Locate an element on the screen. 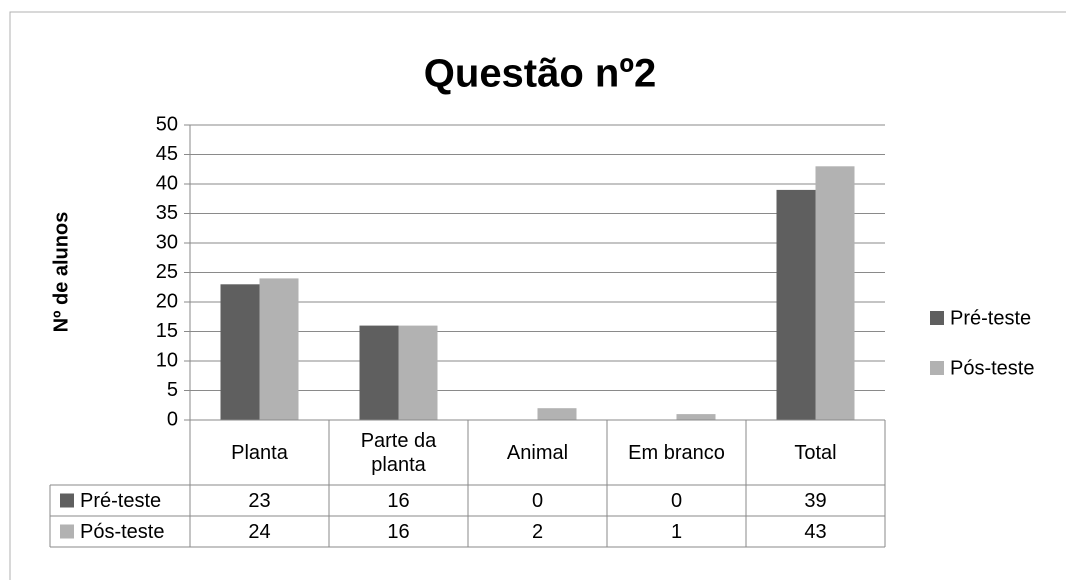  category-label: Em branco is located at coordinates (676, 452).